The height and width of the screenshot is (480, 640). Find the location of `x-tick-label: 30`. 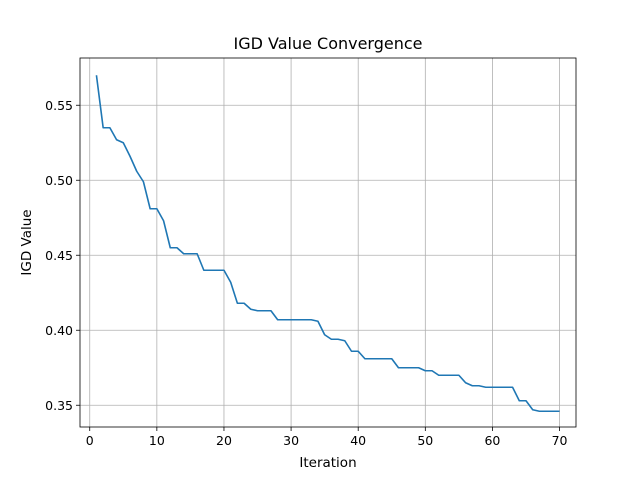

x-tick-label: 30 is located at coordinates (291, 440).